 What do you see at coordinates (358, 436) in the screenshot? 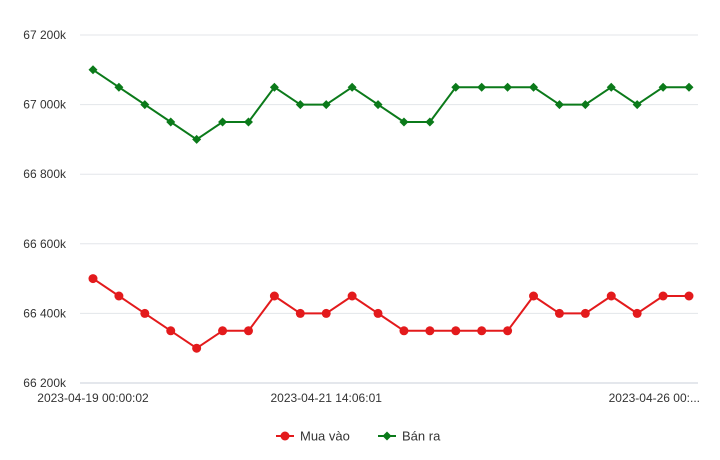
I see `legend: Mua vào Bán ra` at bounding box center [358, 436].